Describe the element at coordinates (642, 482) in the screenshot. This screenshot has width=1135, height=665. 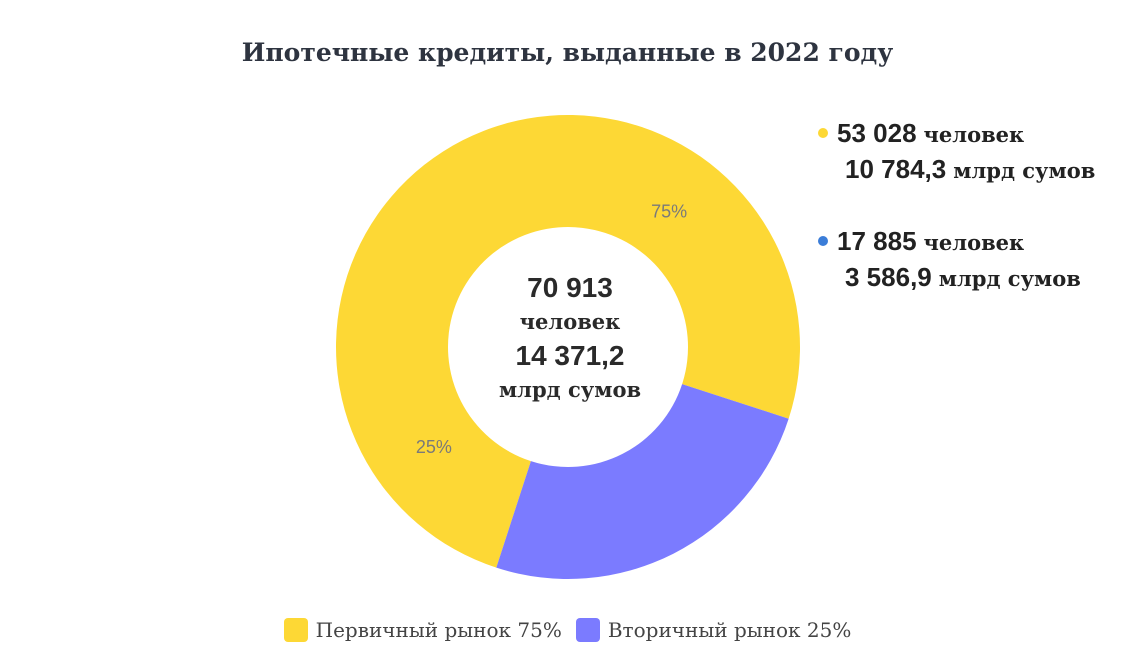
I see `donut-slice-secondary` at that location.